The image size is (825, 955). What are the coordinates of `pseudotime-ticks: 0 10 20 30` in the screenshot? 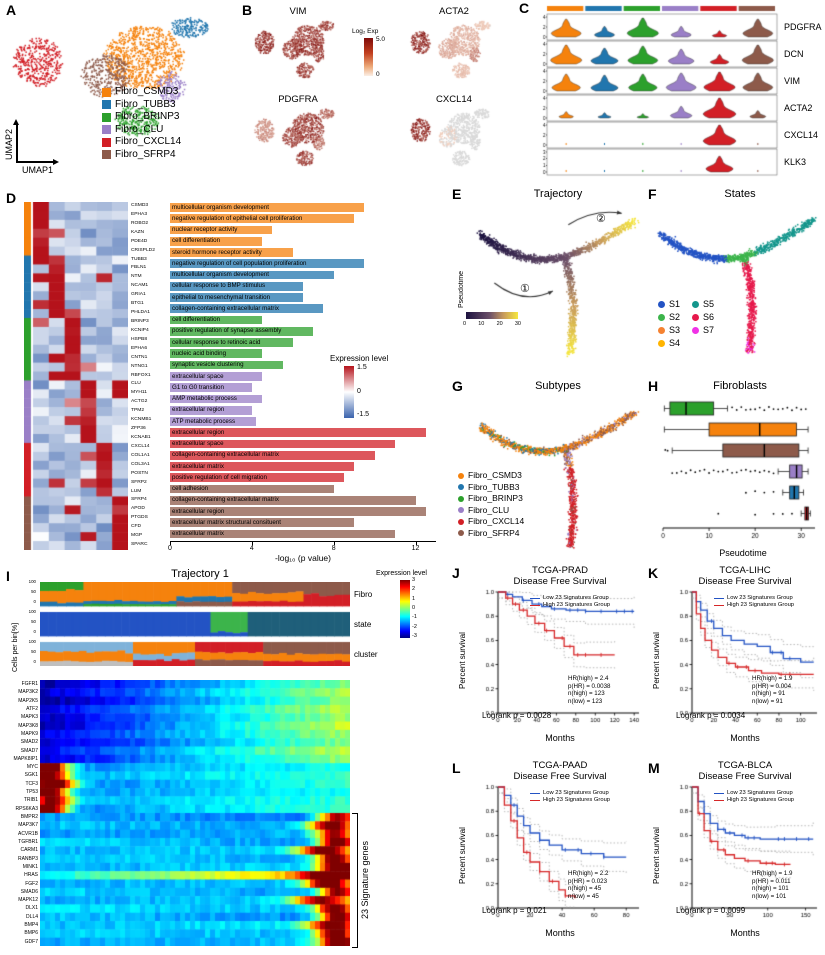 It's located at (492, 324).